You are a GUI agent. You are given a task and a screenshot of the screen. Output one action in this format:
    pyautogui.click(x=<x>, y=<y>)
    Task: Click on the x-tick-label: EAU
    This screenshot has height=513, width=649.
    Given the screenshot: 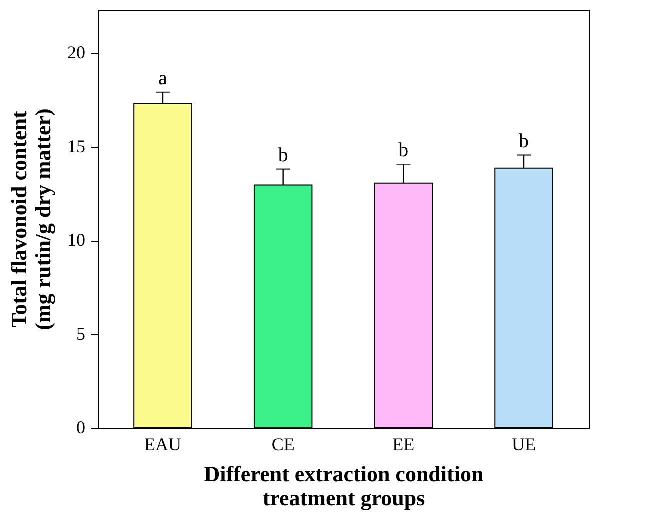 What is the action you would take?
    pyautogui.click(x=163, y=444)
    